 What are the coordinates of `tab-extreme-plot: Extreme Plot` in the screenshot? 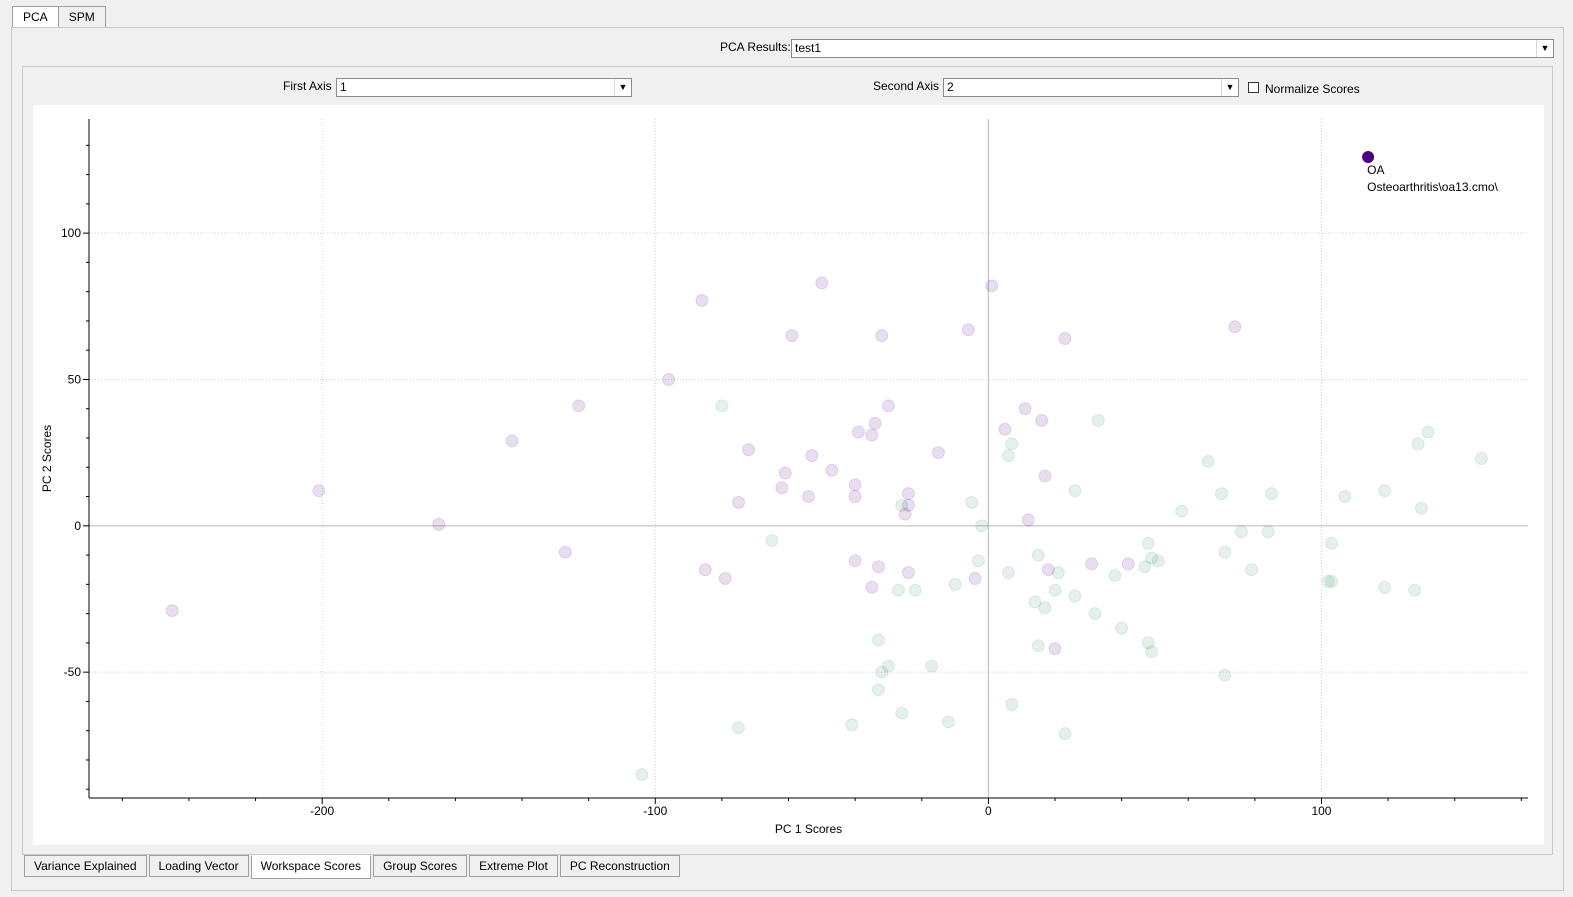 It's located at (513, 866).